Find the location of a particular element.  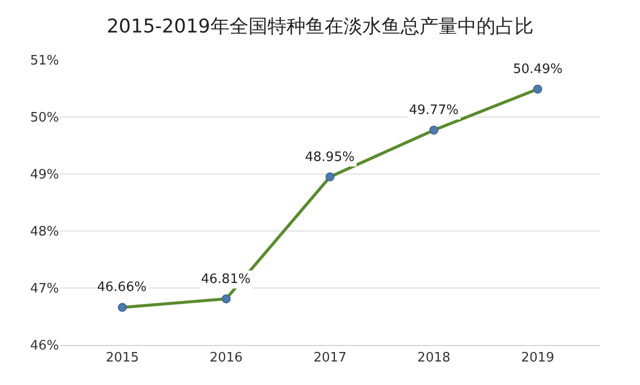

y-tick-label: 48% is located at coordinates (44, 232).